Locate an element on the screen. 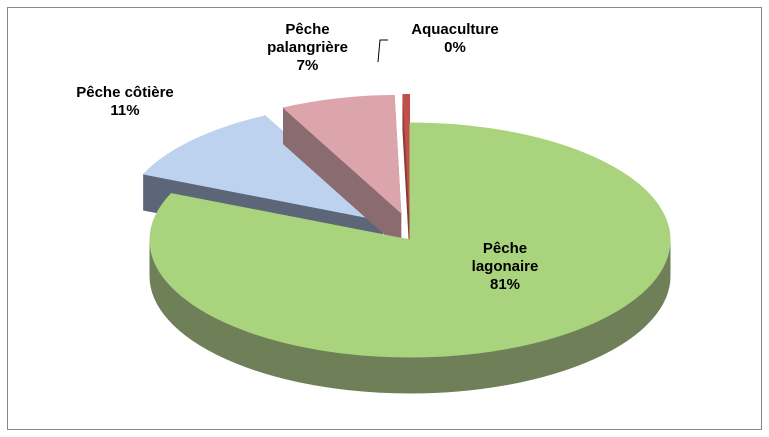  value-label: 11% is located at coordinates (125, 110).